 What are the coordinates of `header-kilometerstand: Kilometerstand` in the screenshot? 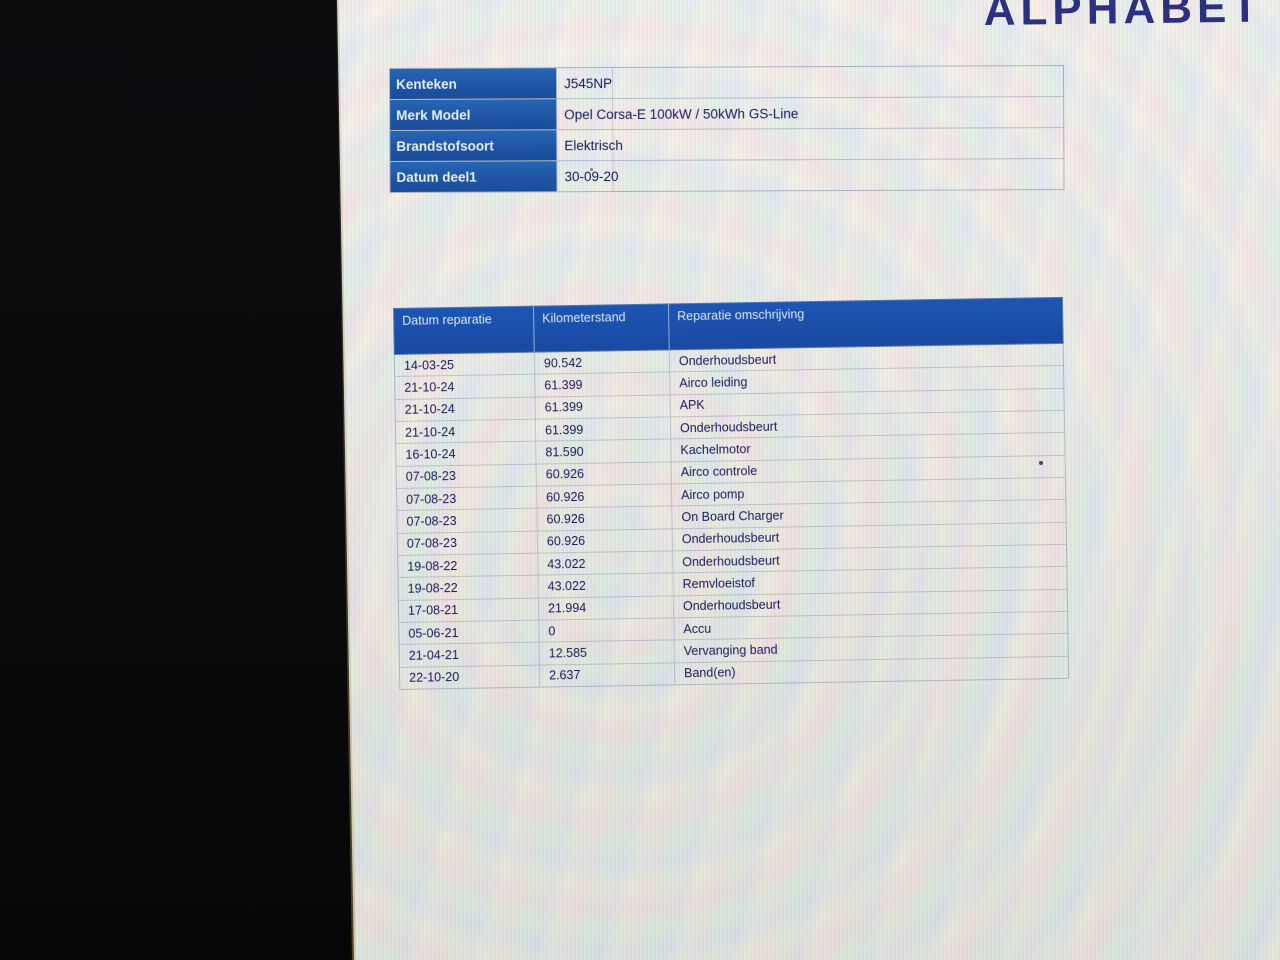 It's located at (601, 328).